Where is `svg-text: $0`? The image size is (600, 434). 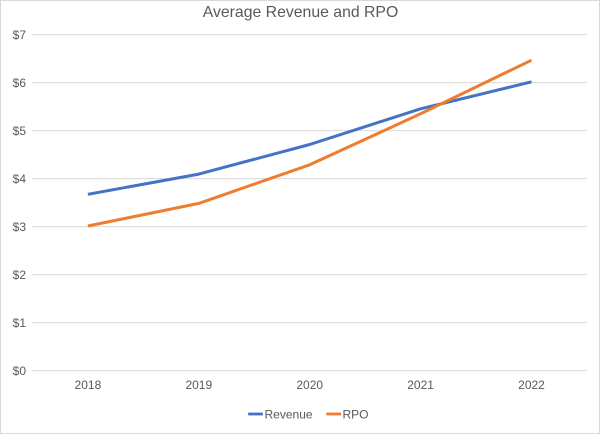
svg-text: $0 is located at coordinates (20, 371).